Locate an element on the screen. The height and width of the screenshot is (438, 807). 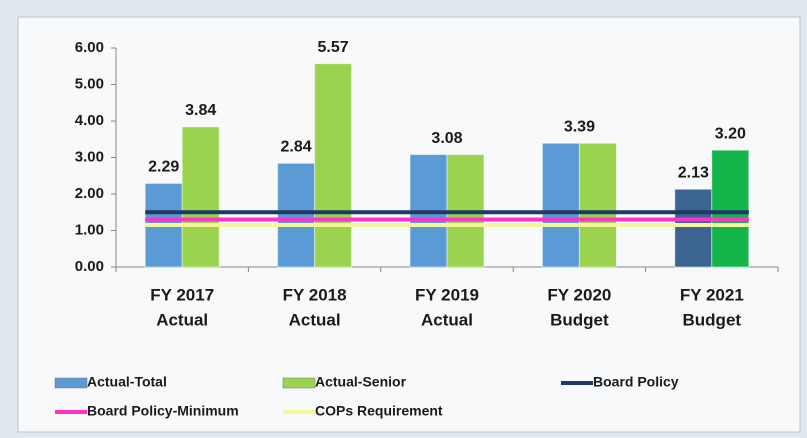
x-tick-label: FY 2021 is located at coordinates (712, 294).